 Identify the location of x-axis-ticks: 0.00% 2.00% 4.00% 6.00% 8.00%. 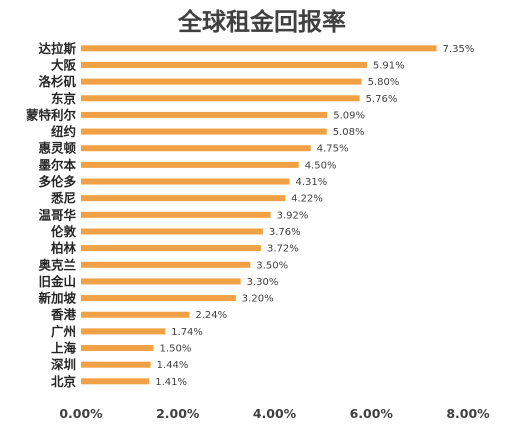
(274, 413).